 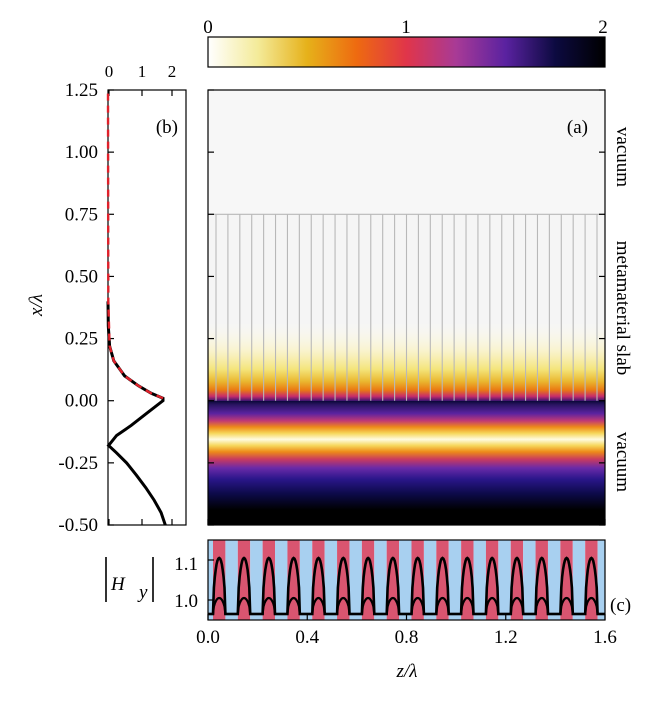 What do you see at coordinates (142, 71) in the screenshot?
I see `panel-b-xtick-1: 1` at bounding box center [142, 71].